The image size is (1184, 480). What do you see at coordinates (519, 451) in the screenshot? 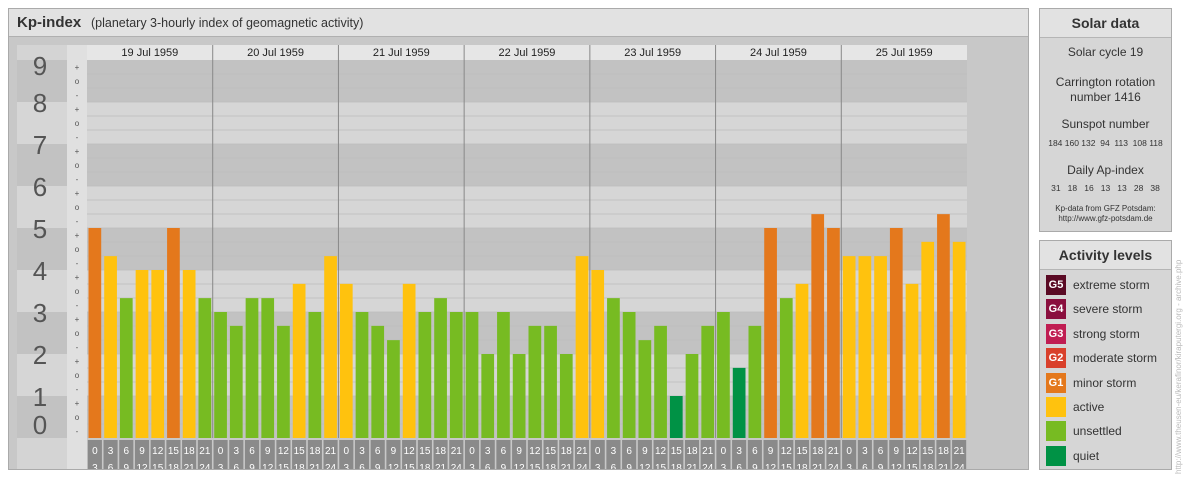
I see `time-bin-start: 9` at bounding box center [519, 451].